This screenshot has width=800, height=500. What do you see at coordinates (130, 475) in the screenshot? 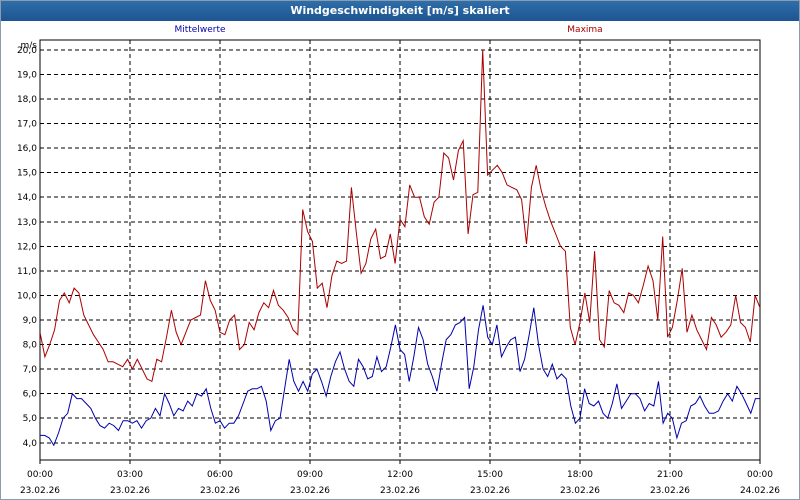
I see `x-tick-time: 03:00` at bounding box center [130, 475].